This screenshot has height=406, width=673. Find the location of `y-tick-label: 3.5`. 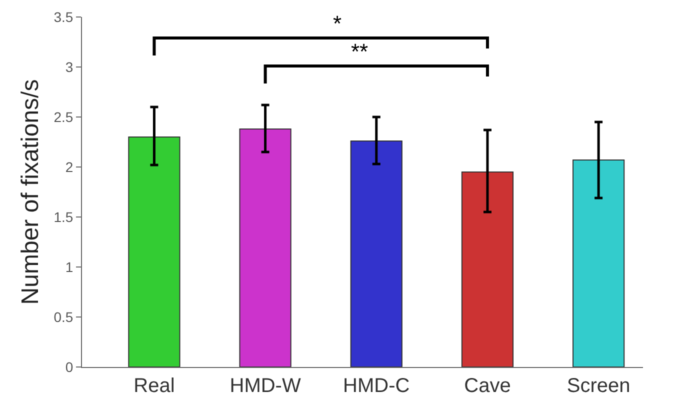

y-tick-label: 3.5 is located at coordinates (64, 16).